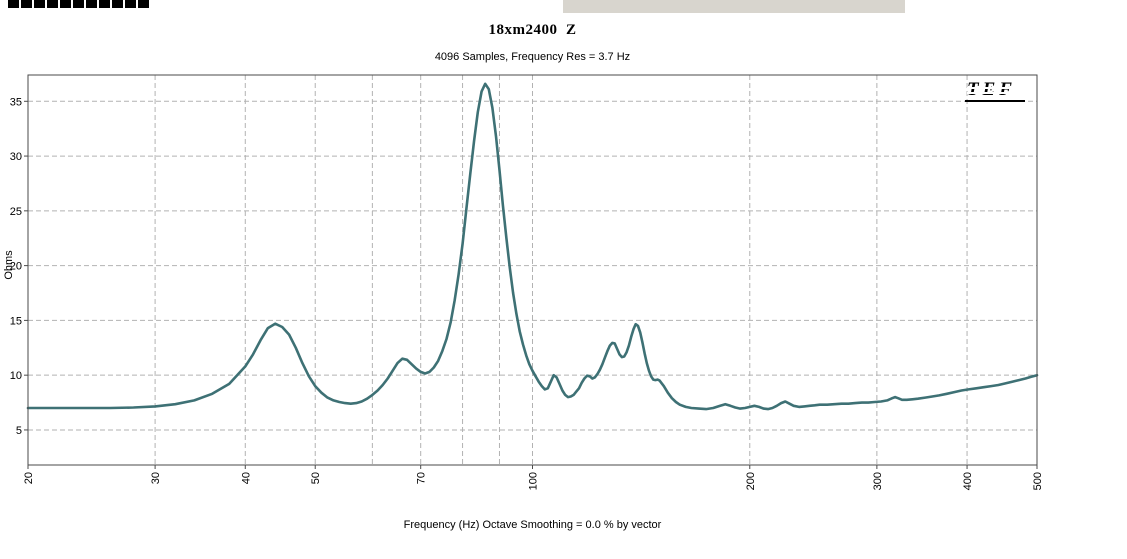  Describe the element at coordinates (734, 6) in the screenshot. I see `cropped-window-artifact` at that location.